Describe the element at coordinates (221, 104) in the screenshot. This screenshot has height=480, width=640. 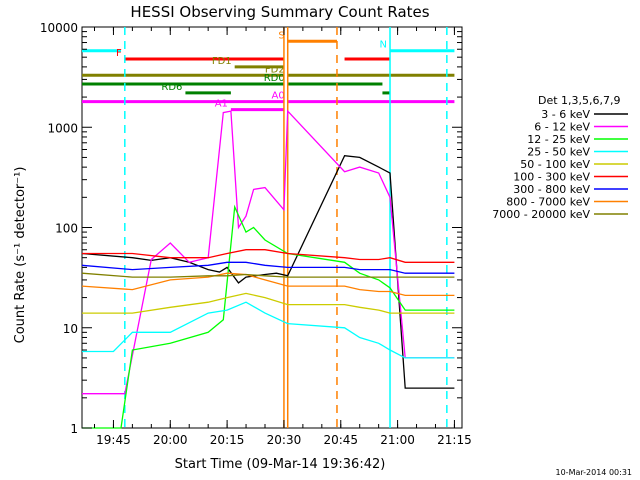
I see `flag-label-a1: A1` at that location.